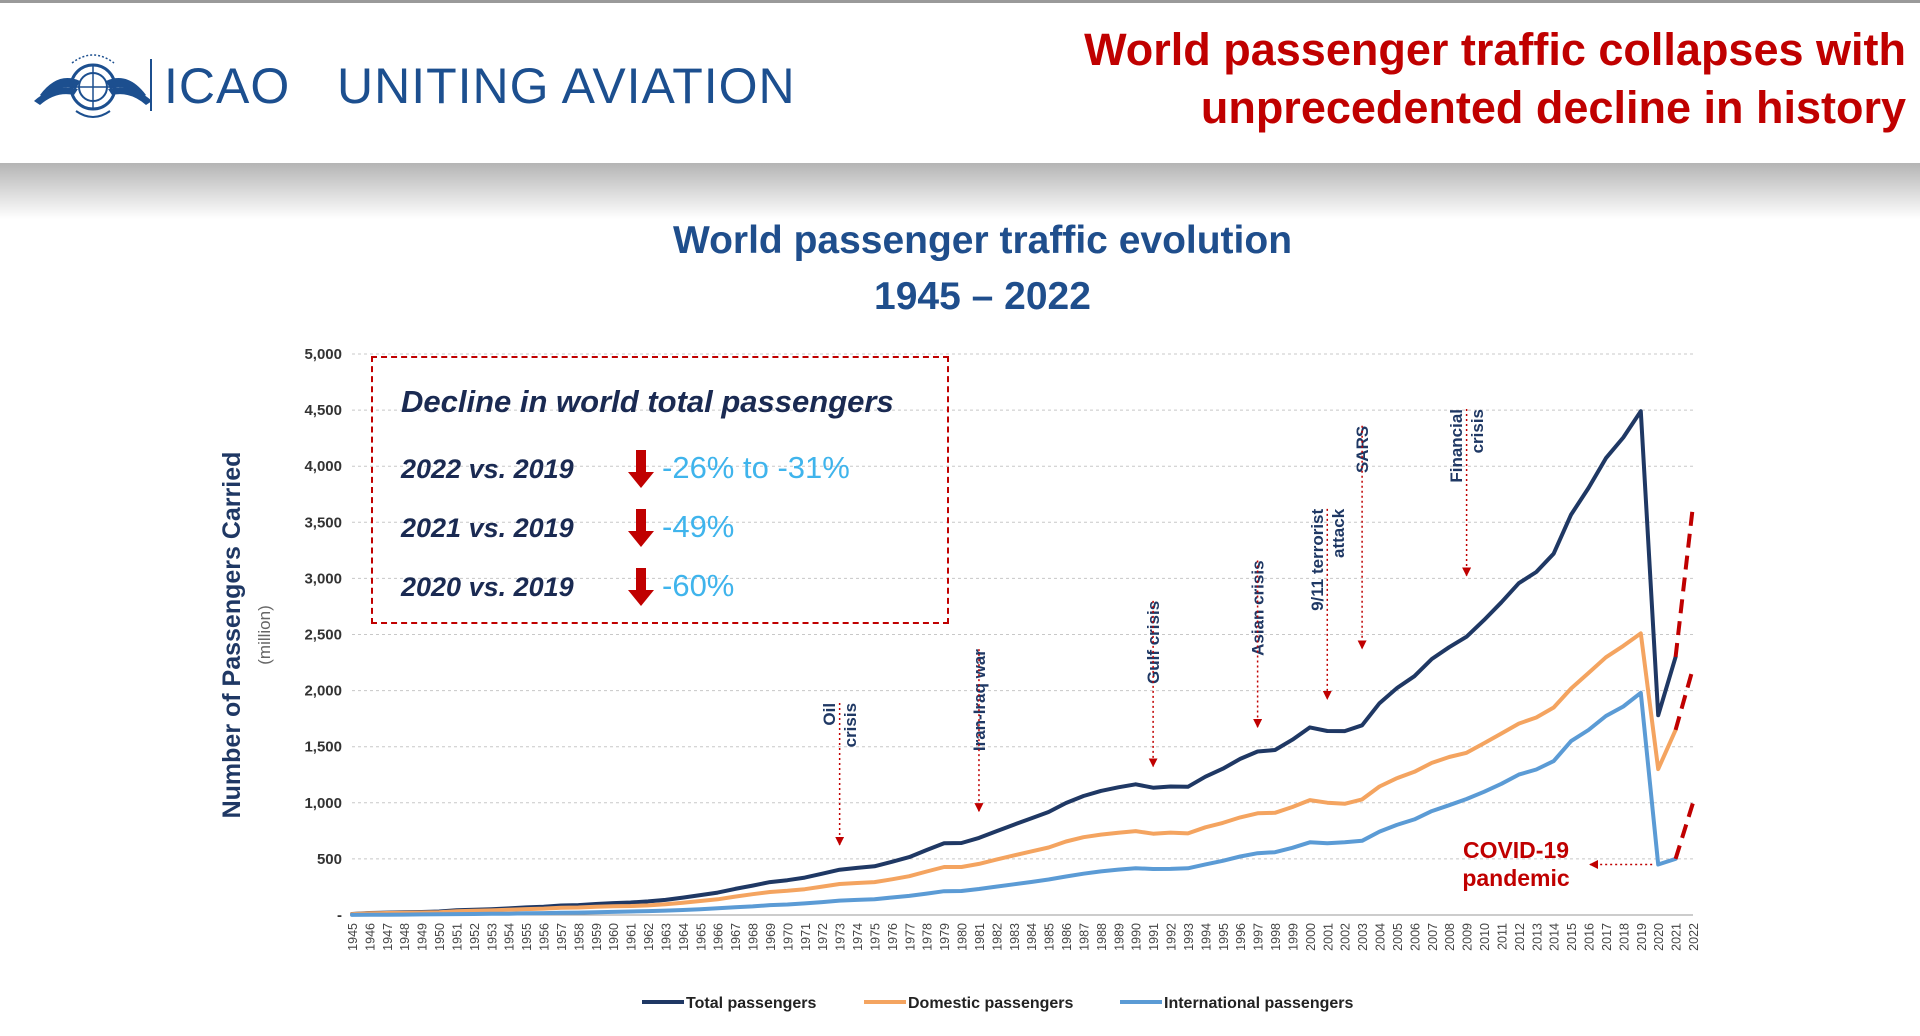  Describe the element at coordinates (751, 1003) in the screenshot. I see `legend-label: Total passengers` at that location.